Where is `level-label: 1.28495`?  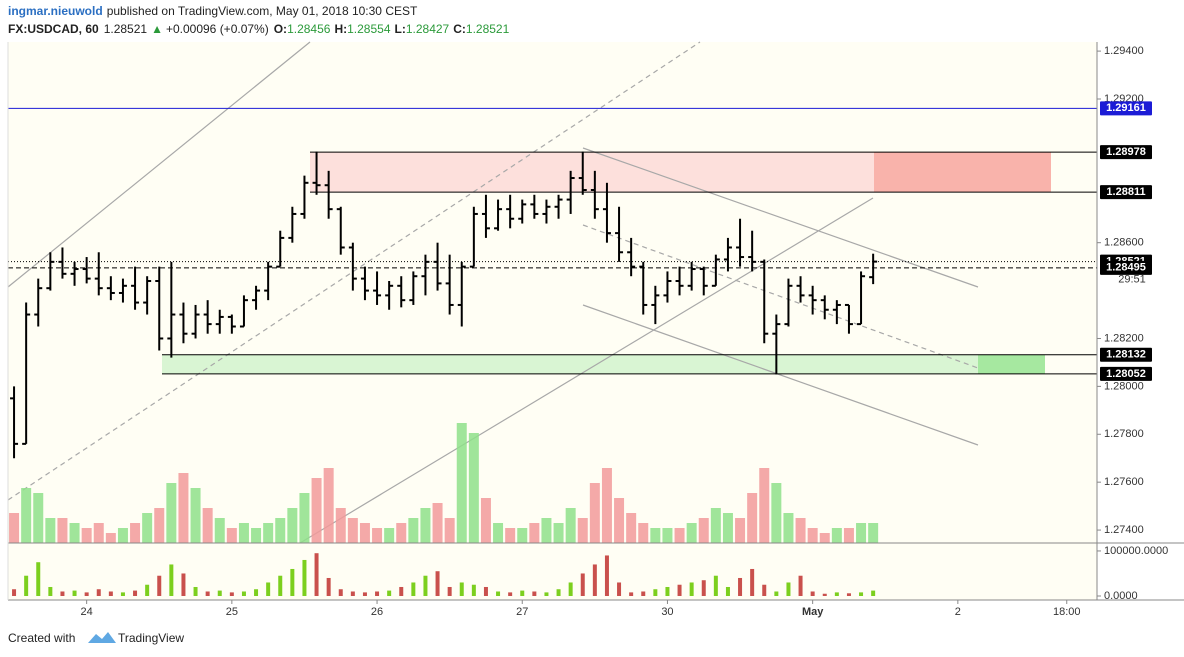 level-label: 1.28495 is located at coordinates (1126, 268).